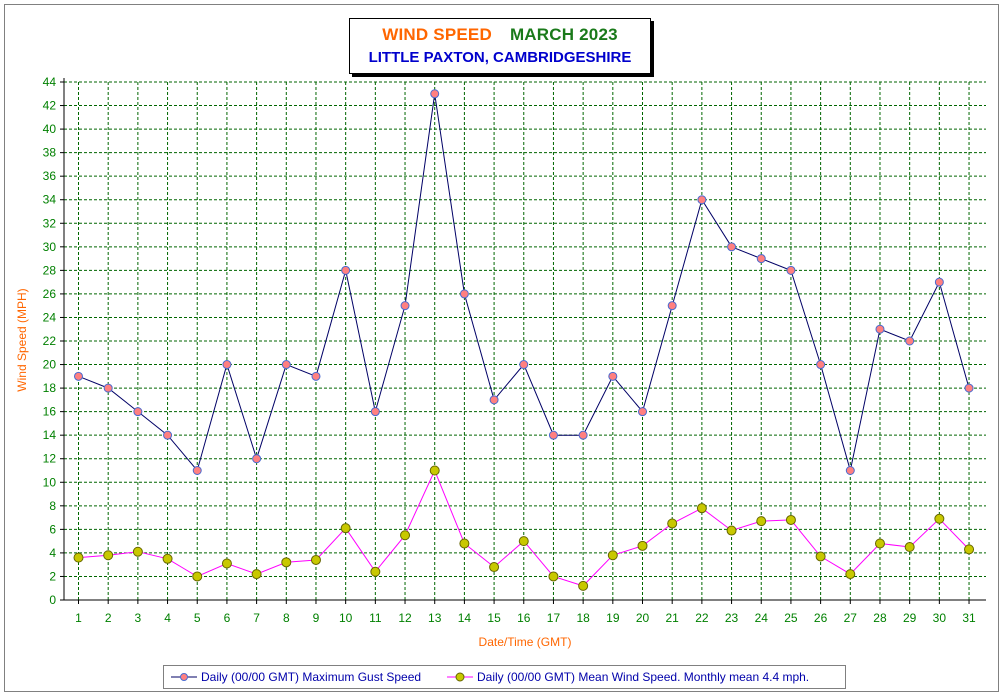 The height and width of the screenshot is (696, 1005). What do you see at coordinates (78, 618) in the screenshot?
I see `x-tick-label: 1` at bounding box center [78, 618].